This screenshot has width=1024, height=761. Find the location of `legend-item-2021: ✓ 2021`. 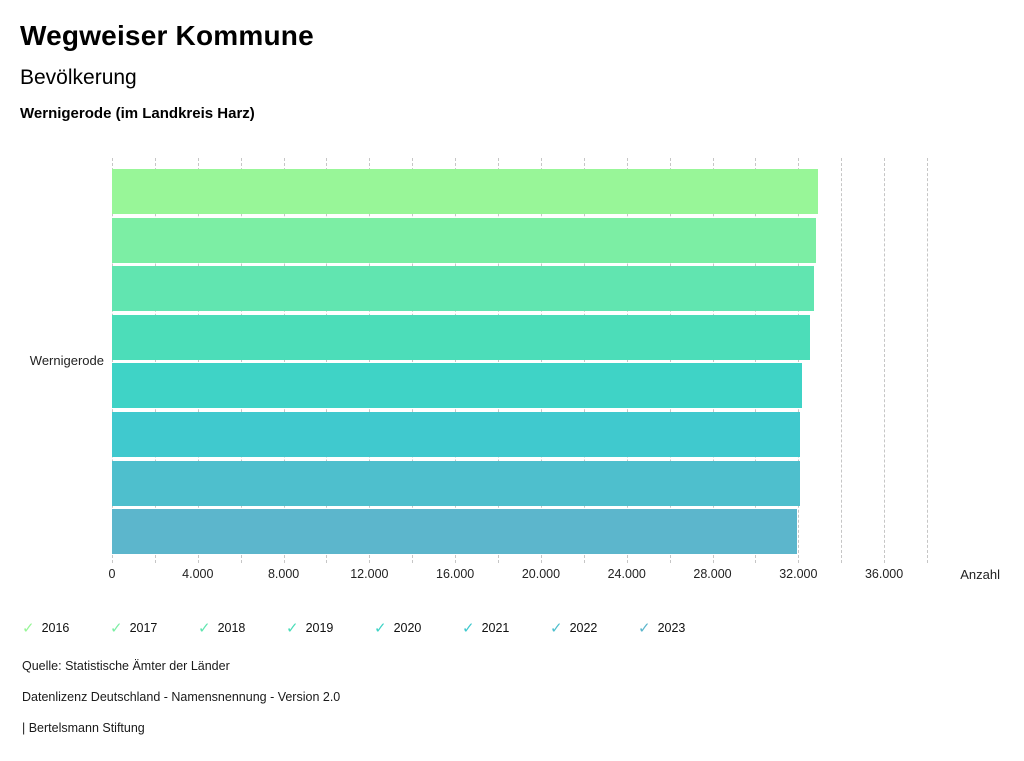

legend-item-2021: ✓ 2021 is located at coordinates (506, 628).